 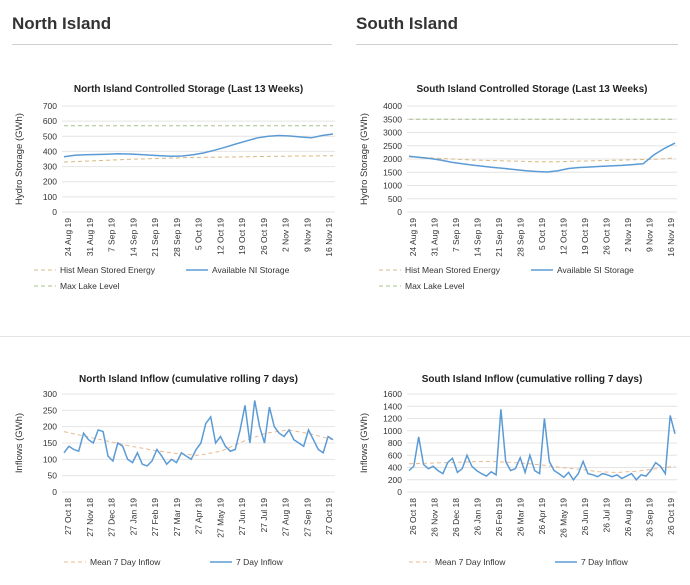 I want to click on x-tick-label: 26 Aug 19, so click(x=628, y=517).